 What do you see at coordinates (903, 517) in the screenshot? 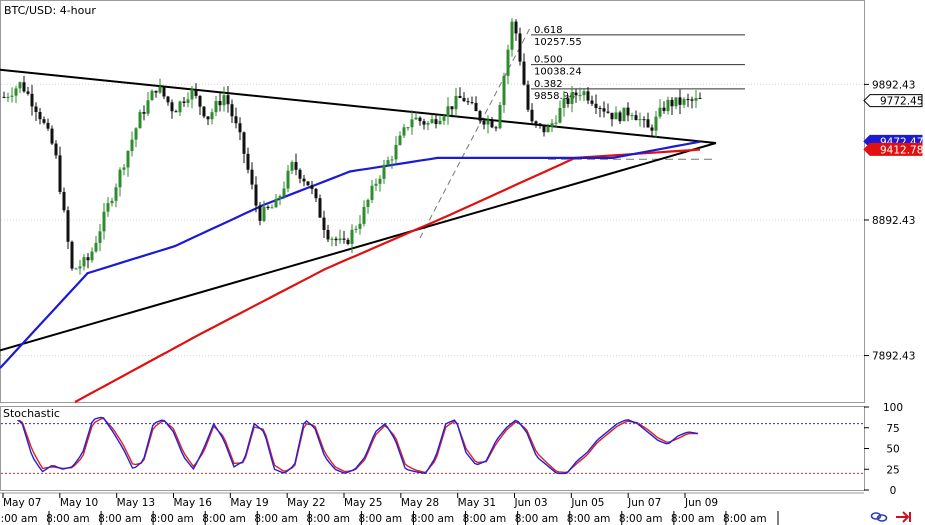
I see `arrow-icon` at bounding box center [903, 517].